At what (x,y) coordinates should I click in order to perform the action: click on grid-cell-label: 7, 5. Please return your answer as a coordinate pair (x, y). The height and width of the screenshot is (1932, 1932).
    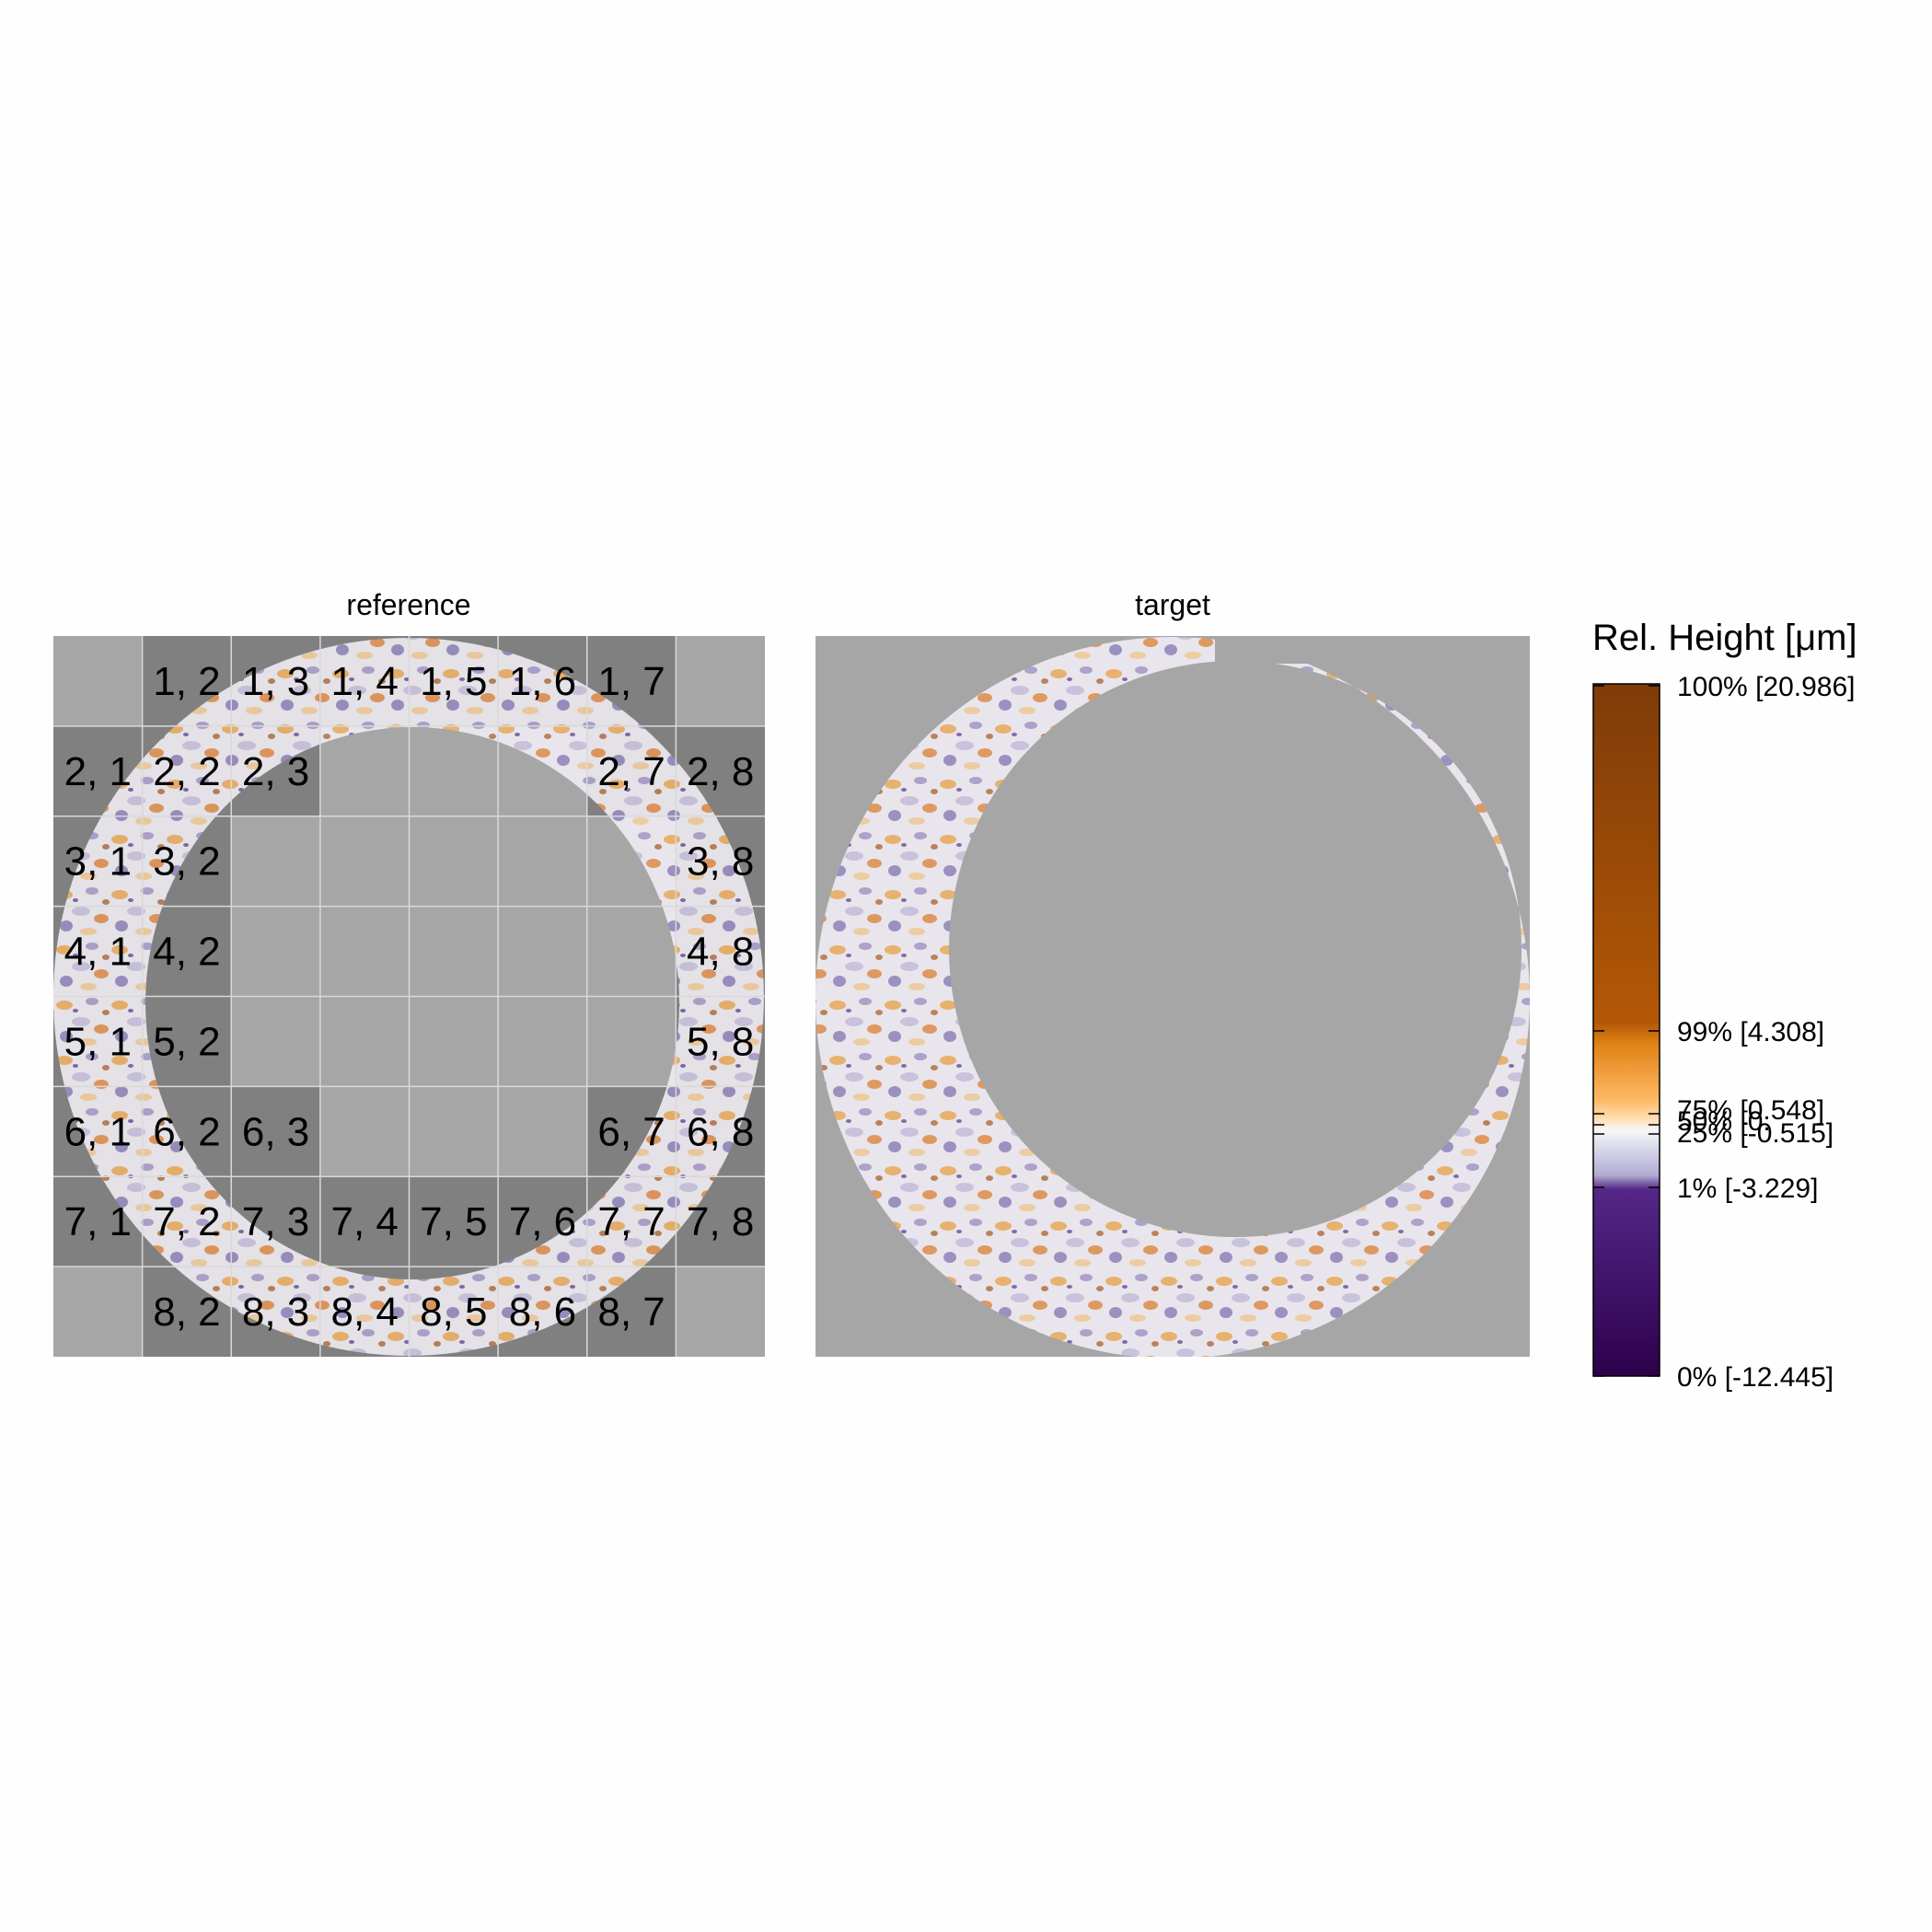
    Looking at the image, I should click on (454, 1221).